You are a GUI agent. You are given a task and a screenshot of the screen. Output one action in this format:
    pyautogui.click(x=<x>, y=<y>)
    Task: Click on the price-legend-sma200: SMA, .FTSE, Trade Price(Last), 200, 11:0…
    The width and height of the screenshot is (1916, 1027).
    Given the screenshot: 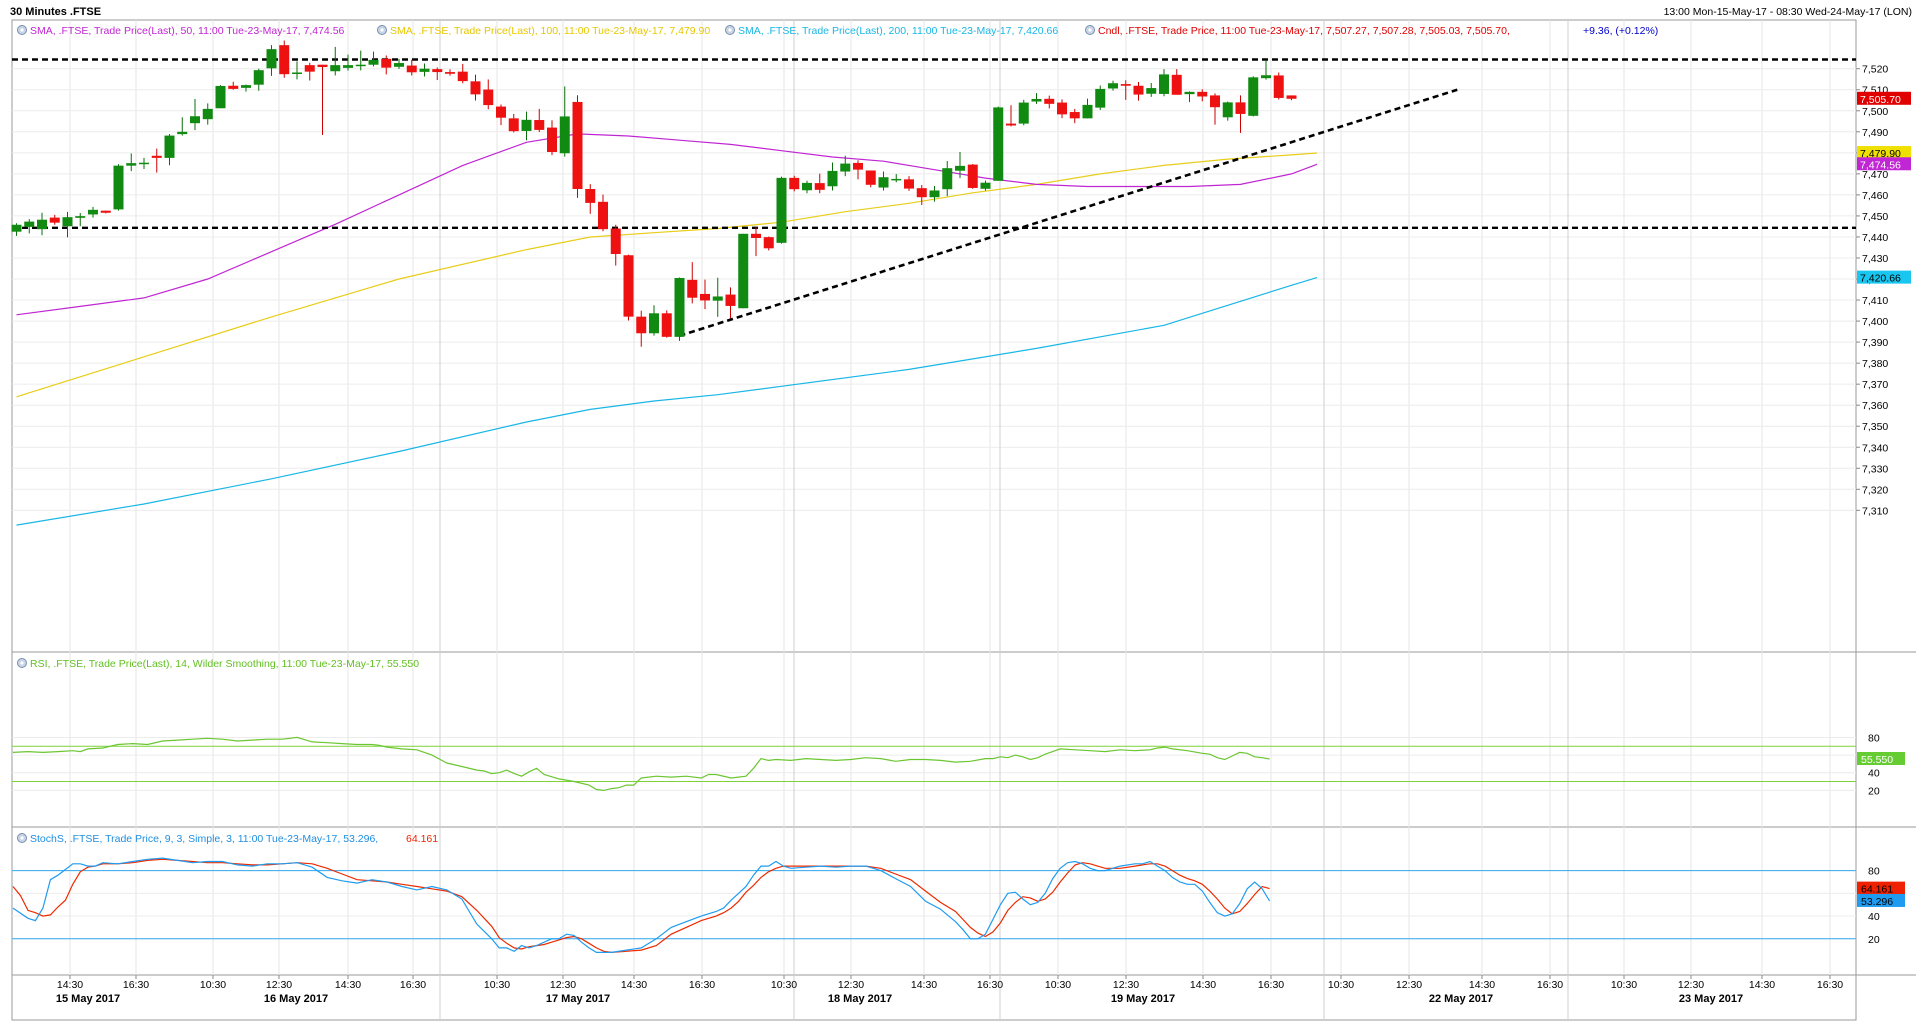 What is the action you would take?
    pyautogui.click(x=898, y=31)
    